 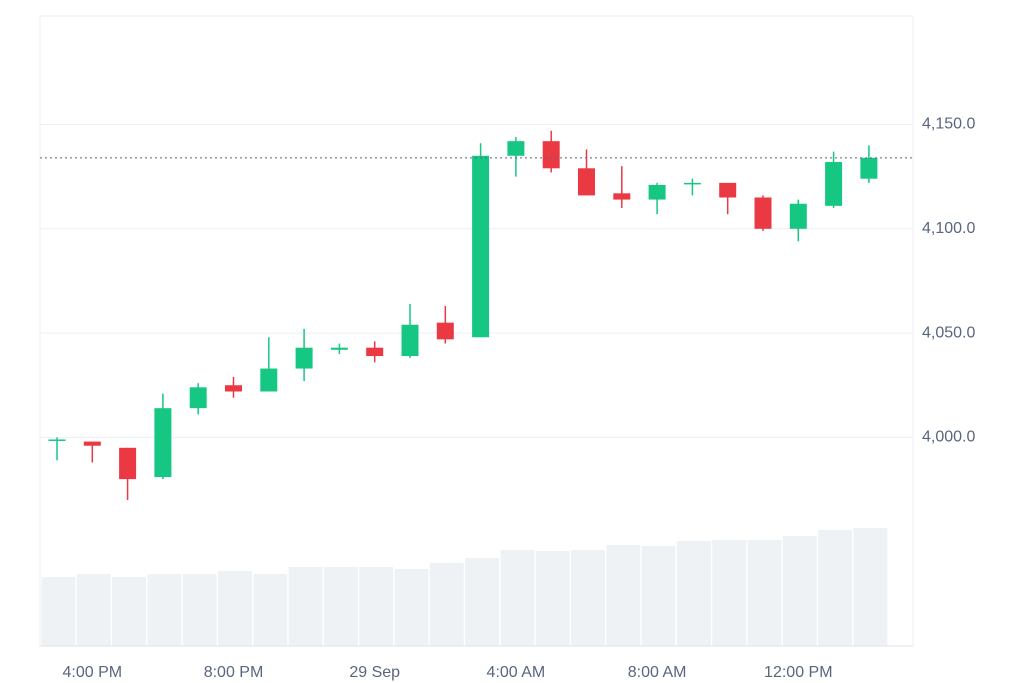 What do you see at coordinates (948, 332) in the screenshot?
I see `y-tick-label: 4,050.0` at bounding box center [948, 332].